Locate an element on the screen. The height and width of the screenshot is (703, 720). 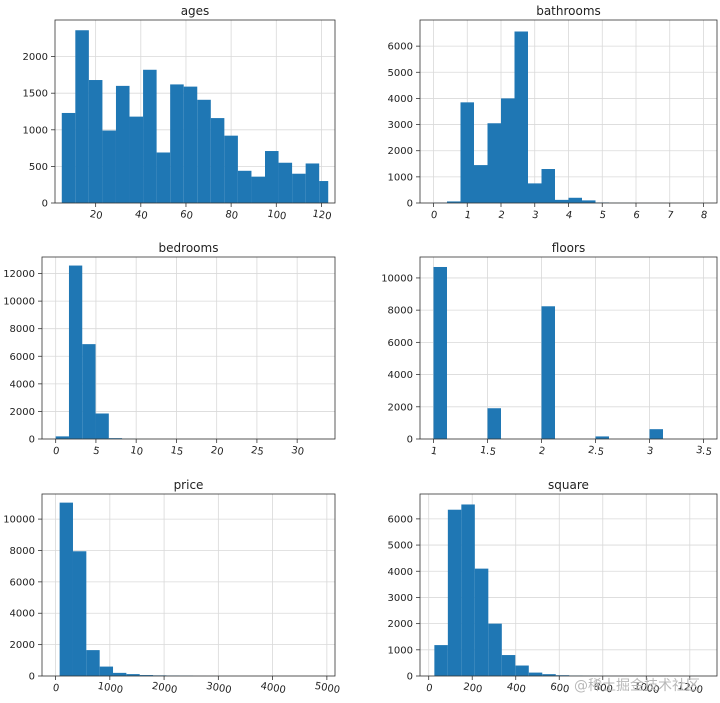
chart-4-xtick-label: 4000 is located at coordinates (273, 688).